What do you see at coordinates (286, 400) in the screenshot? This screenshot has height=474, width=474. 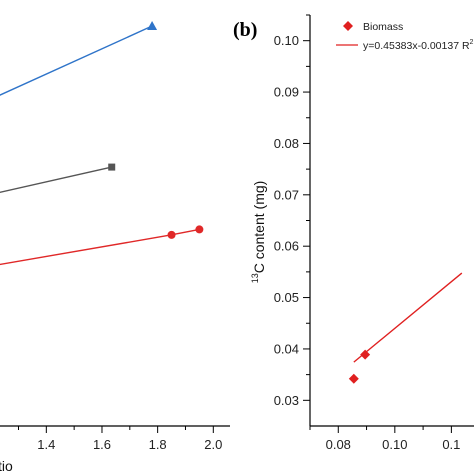 I see `panel-b-y-tick-label: 0.03` at bounding box center [286, 400].